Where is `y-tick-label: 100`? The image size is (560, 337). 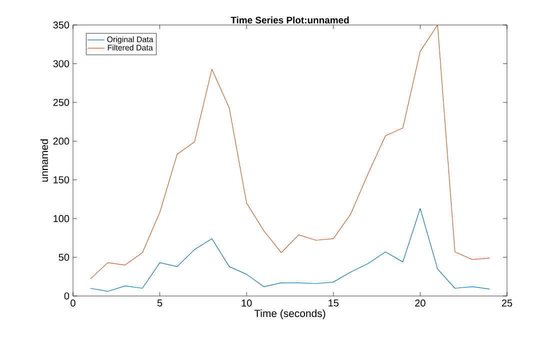 y-tick-label: 100 is located at coordinates (62, 218).